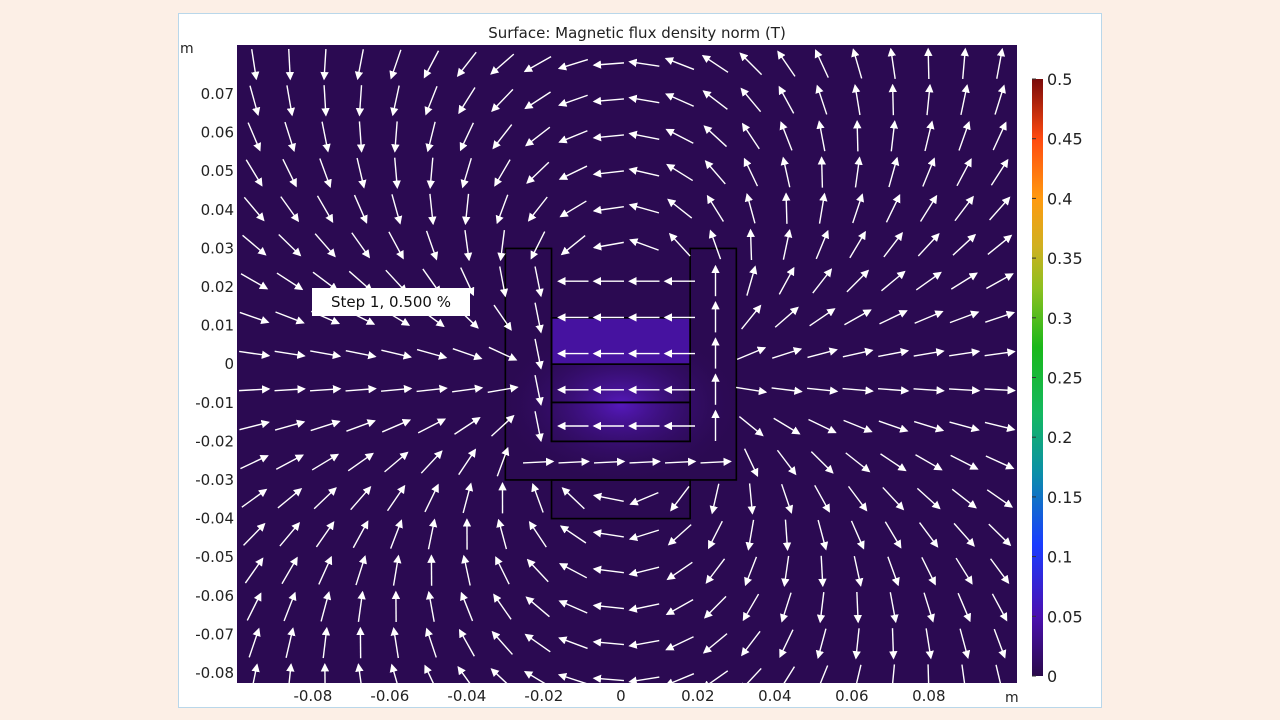 This screenshot has height=720, width=1280. I want to click on magnet-bar, so click(621, 341).